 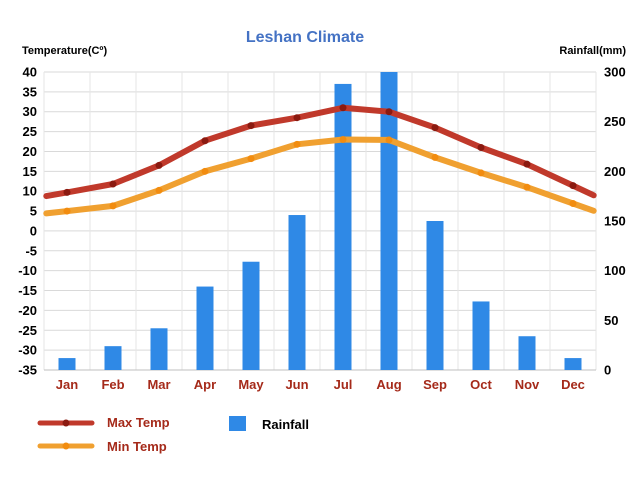 I want to click on right-tick-label: 0, so click(x=607, y=370).